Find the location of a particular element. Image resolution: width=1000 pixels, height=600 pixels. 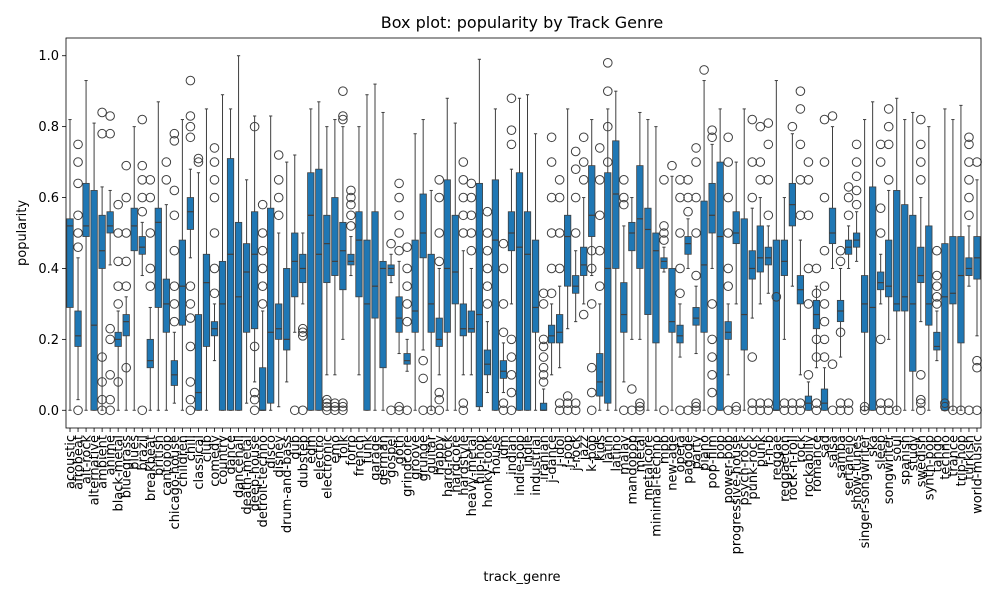

box-salsa is located at coordinates (832, 263).